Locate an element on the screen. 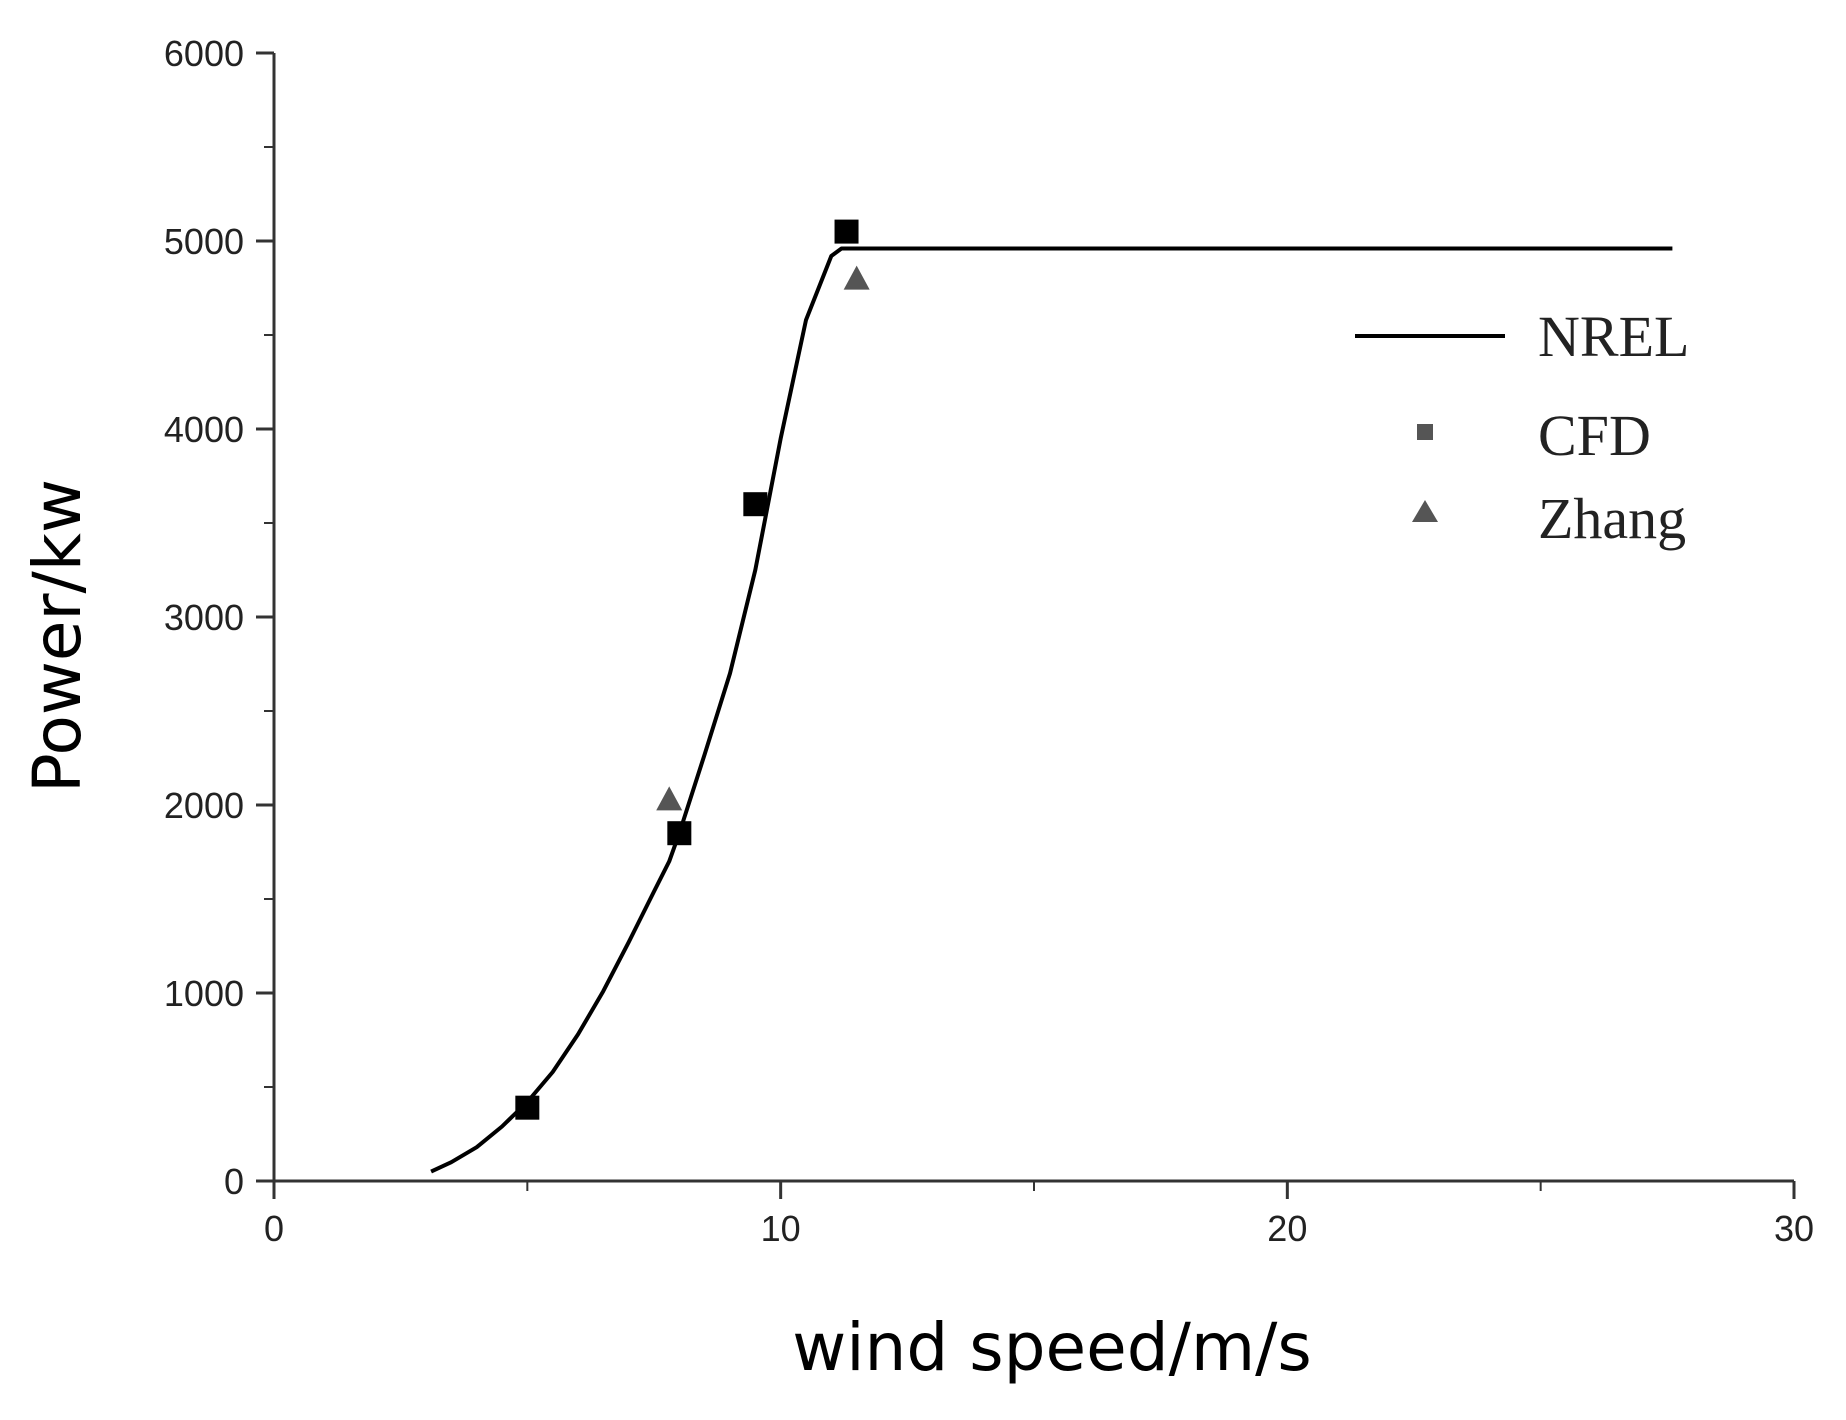 This screenshot has height=1420, width=1846. x-tick-label: 0 is located at coordinates (274, 1228).